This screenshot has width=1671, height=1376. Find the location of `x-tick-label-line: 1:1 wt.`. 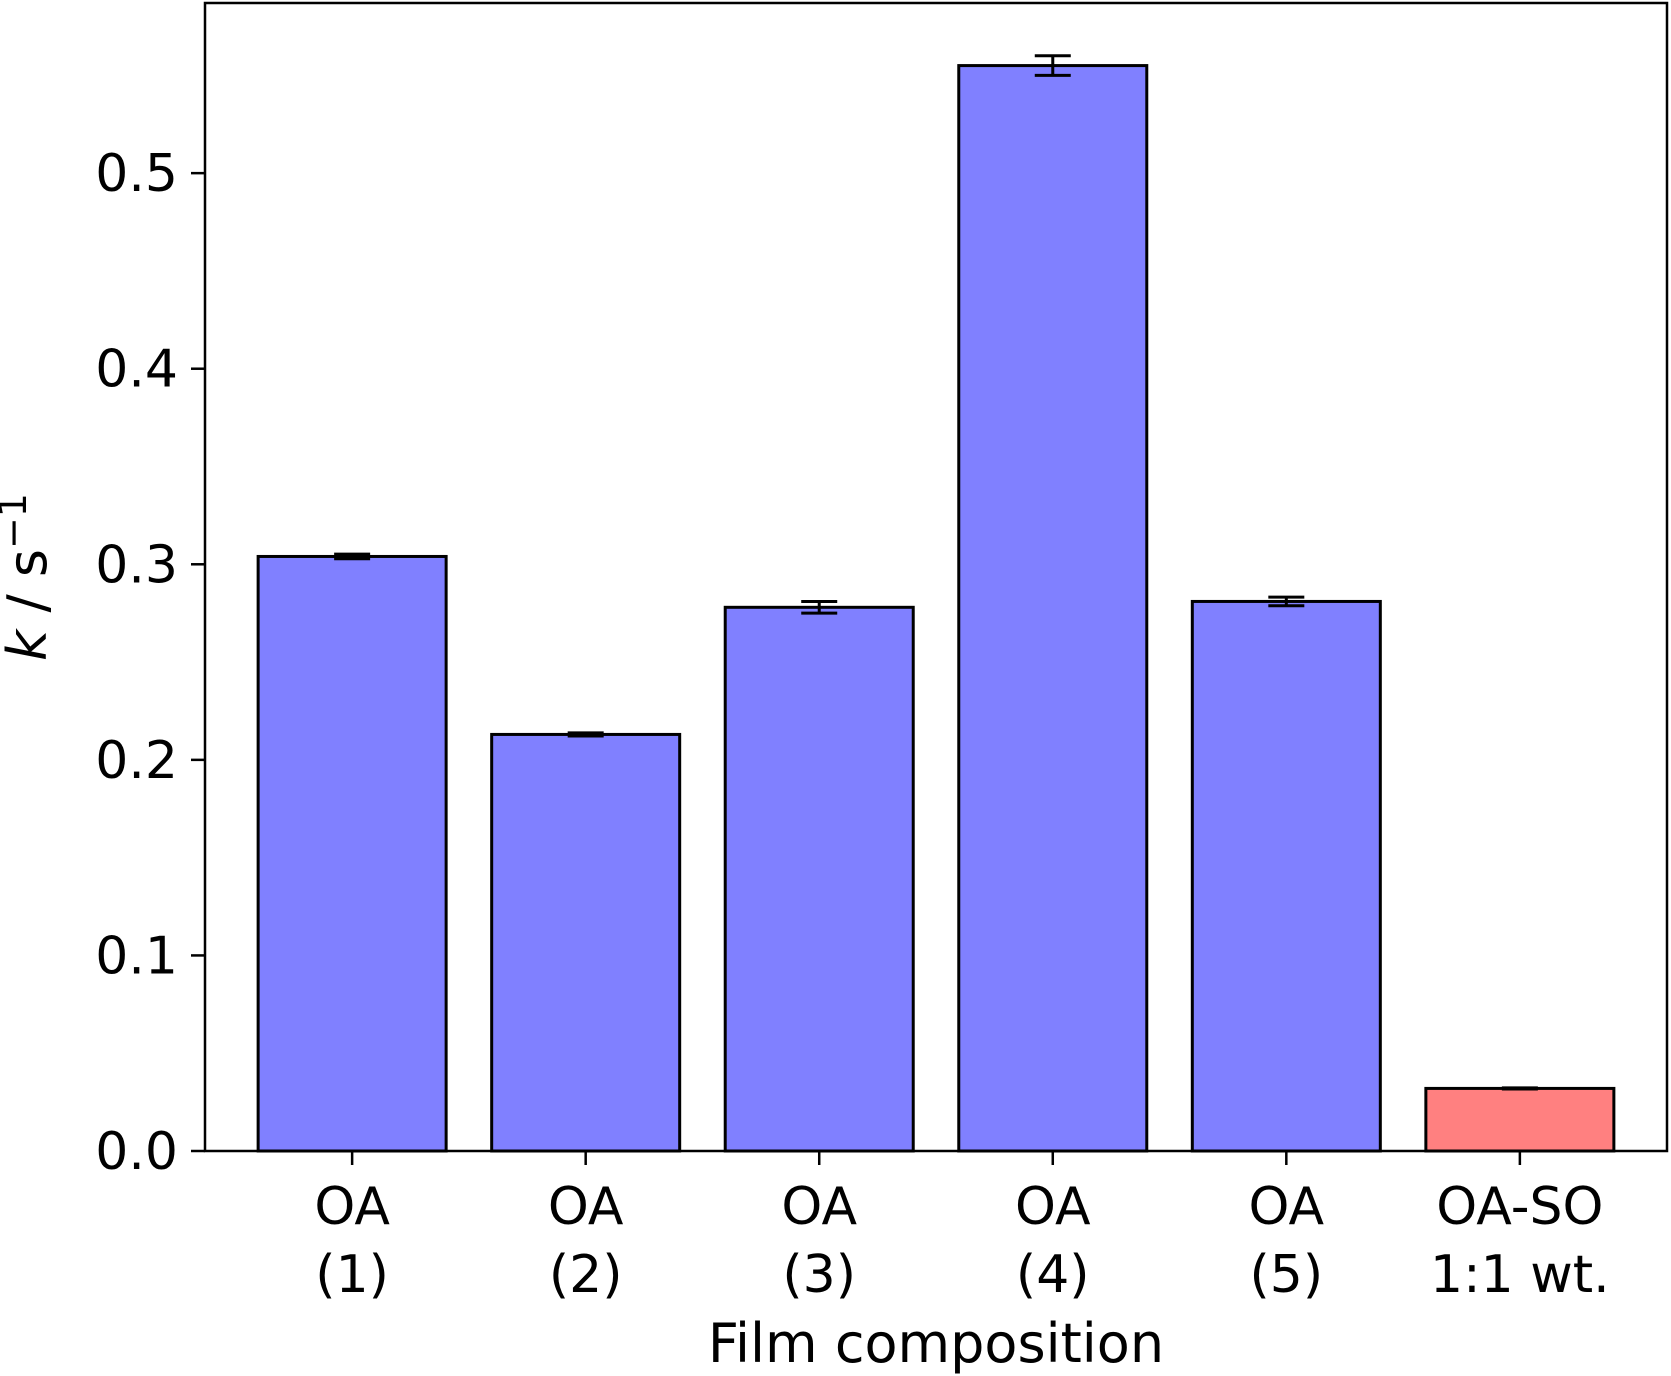

x-tick-label-line: 1:1 wt. is located at coordinates (1520, 1275).